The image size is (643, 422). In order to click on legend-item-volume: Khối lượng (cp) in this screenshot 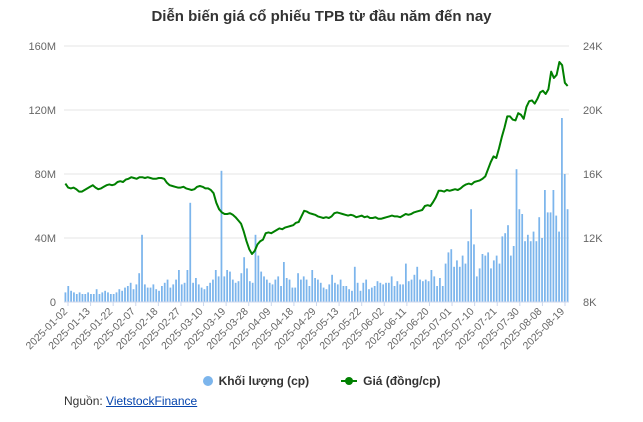, I will do `click(255, 381)`.